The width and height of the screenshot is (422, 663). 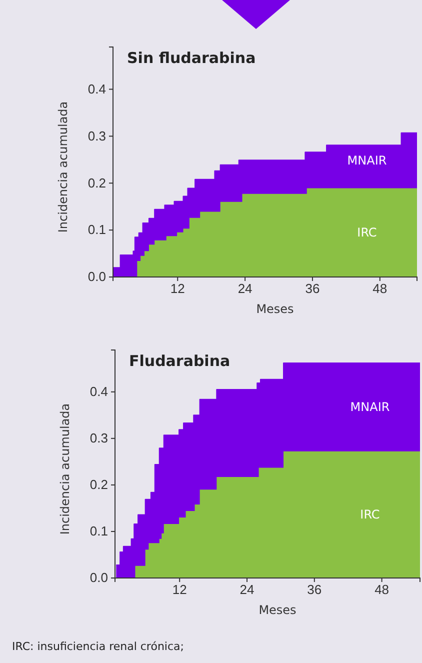 What do you see at coordinates (179, 361) in the screenshot?
I see `chart-title: Fludarabina` at bounding box center [179, 361].